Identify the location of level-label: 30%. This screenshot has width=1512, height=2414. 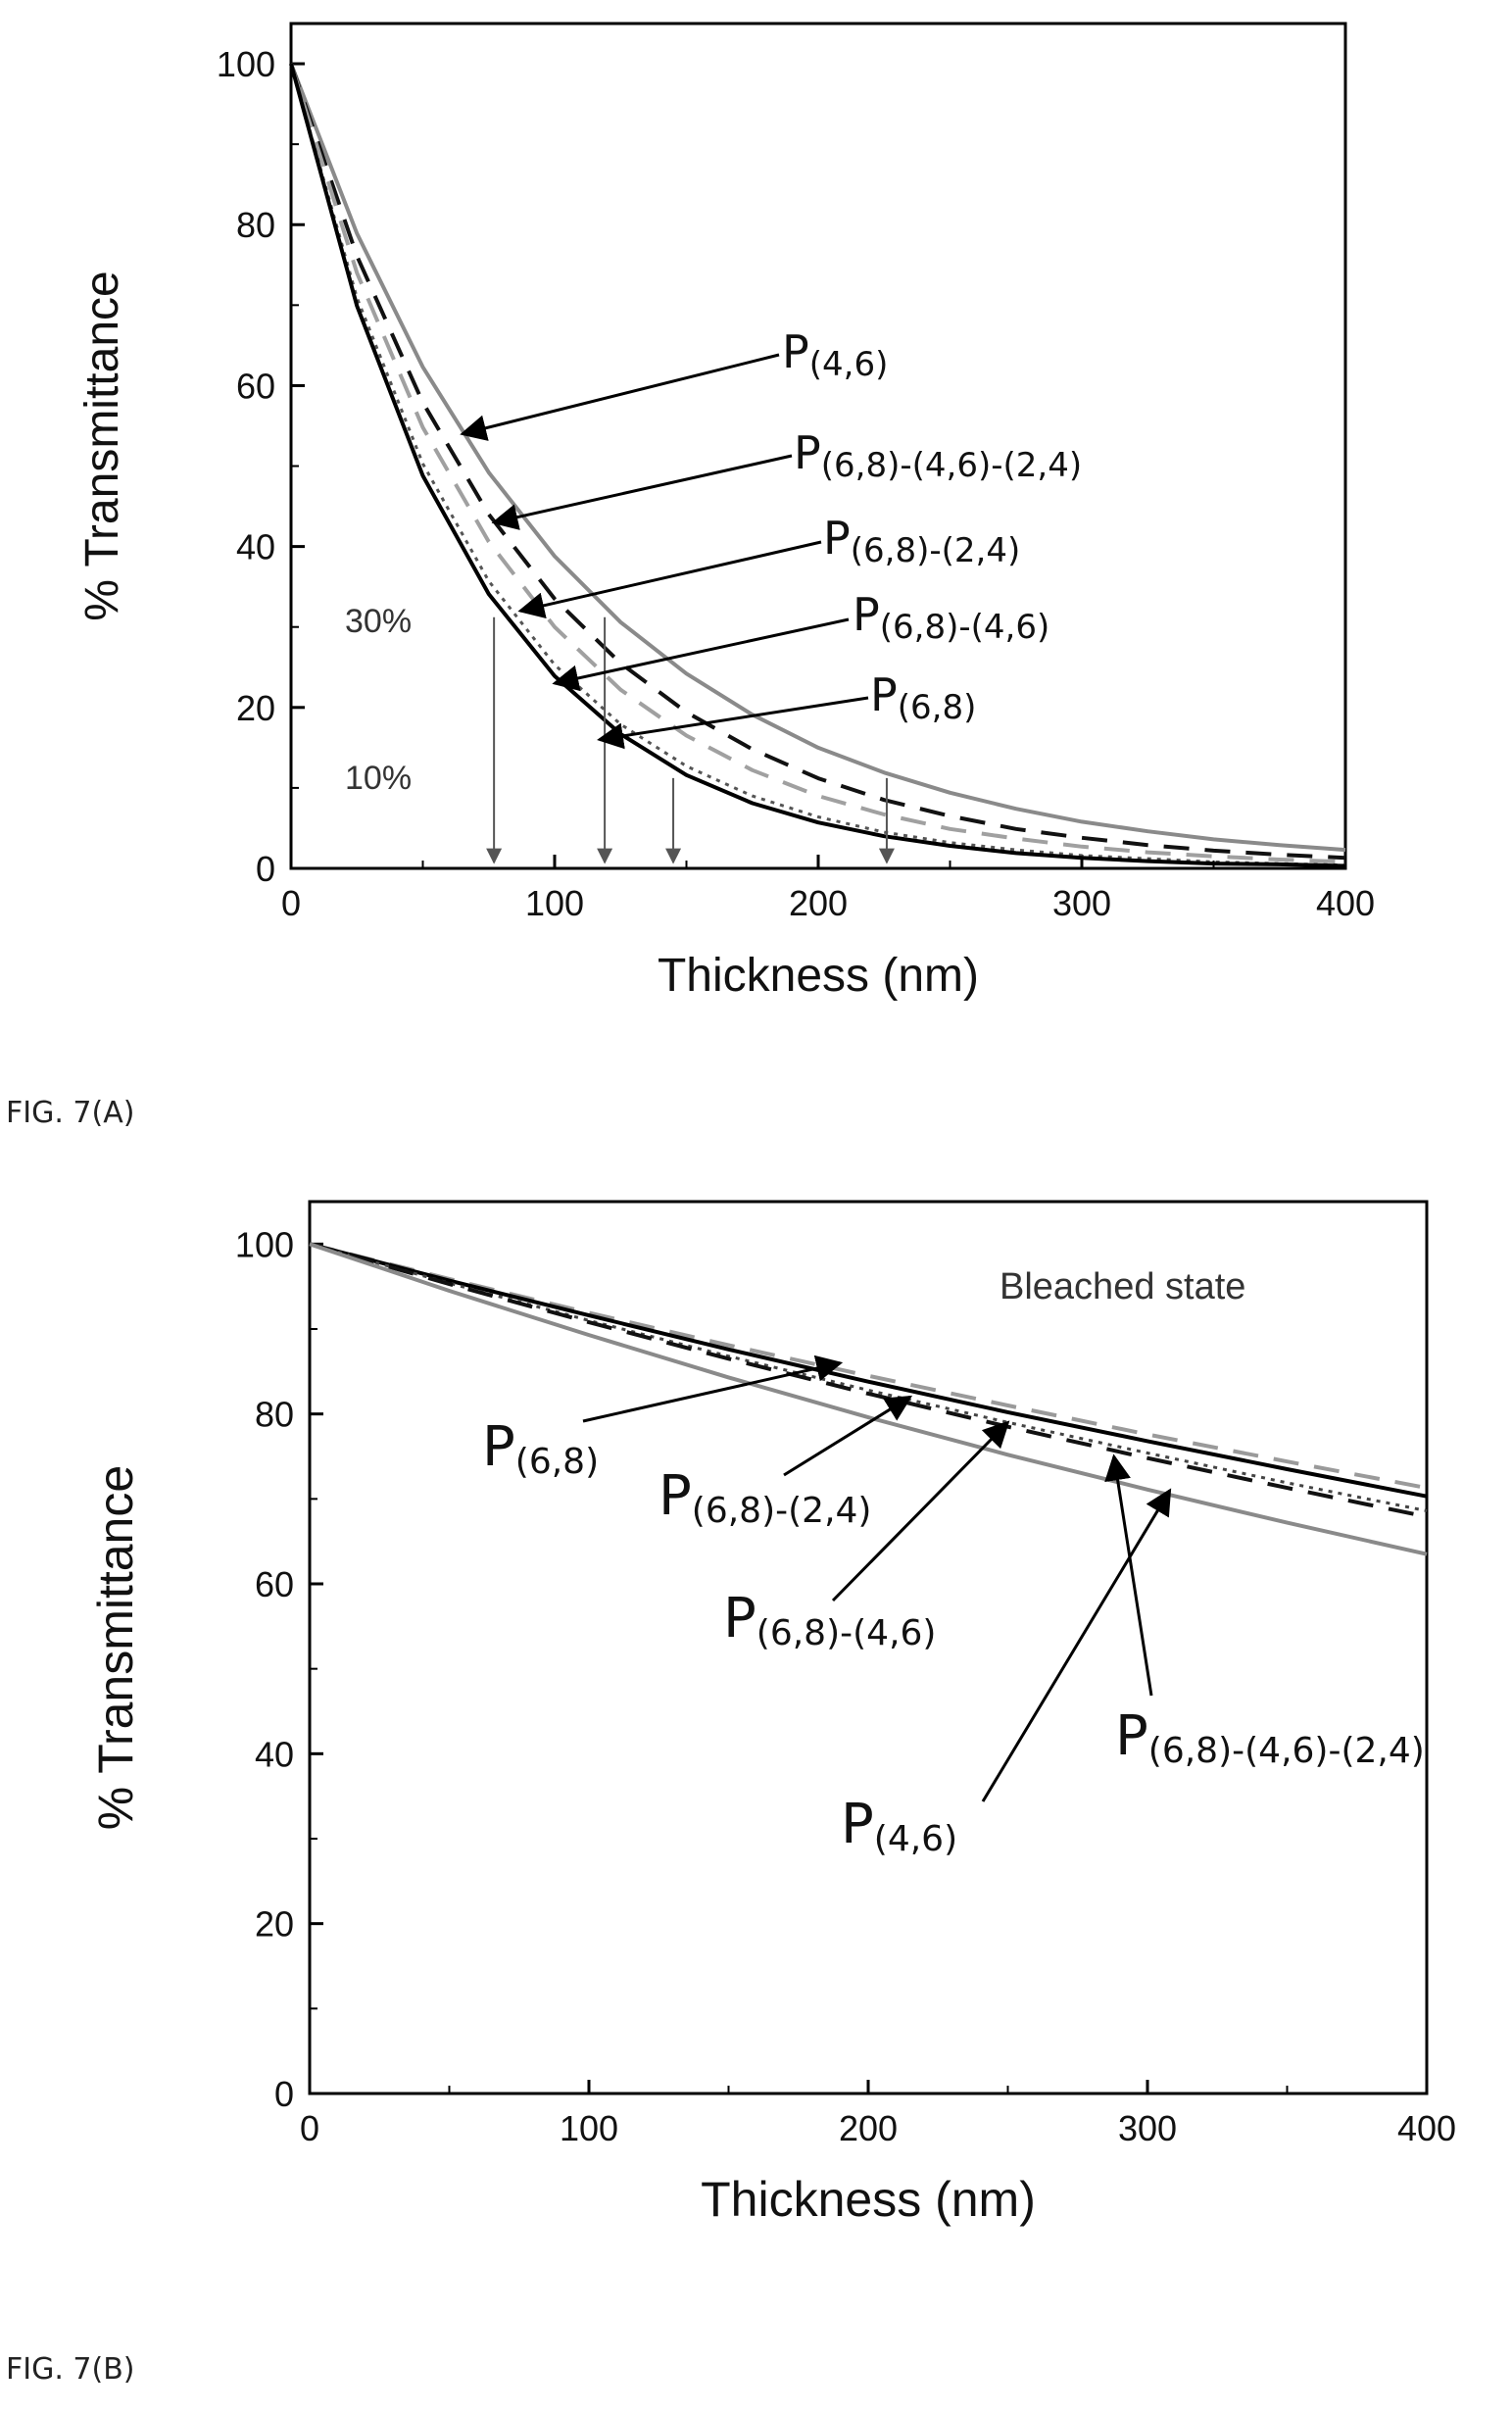
(378, 622).